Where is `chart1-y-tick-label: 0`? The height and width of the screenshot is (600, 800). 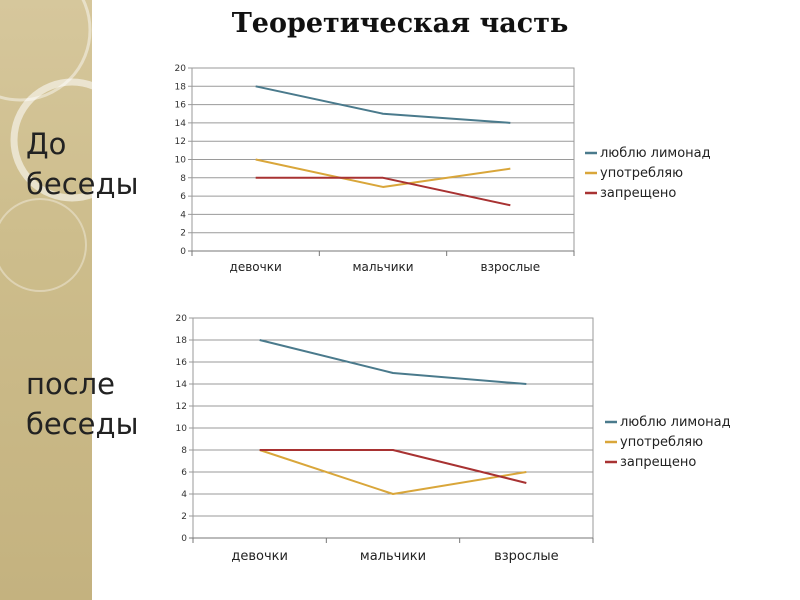 chart1-y-tick-label: 0 is located at coordinates (183, 252).